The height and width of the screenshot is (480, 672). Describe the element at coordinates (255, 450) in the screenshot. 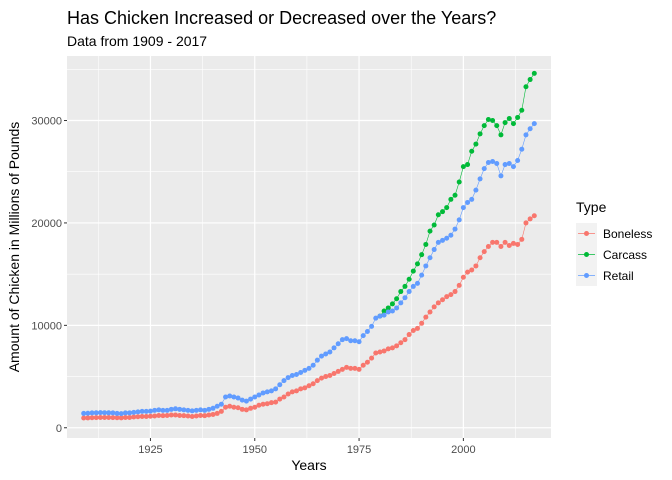

I see `x-tick-label: 1950` at that location.